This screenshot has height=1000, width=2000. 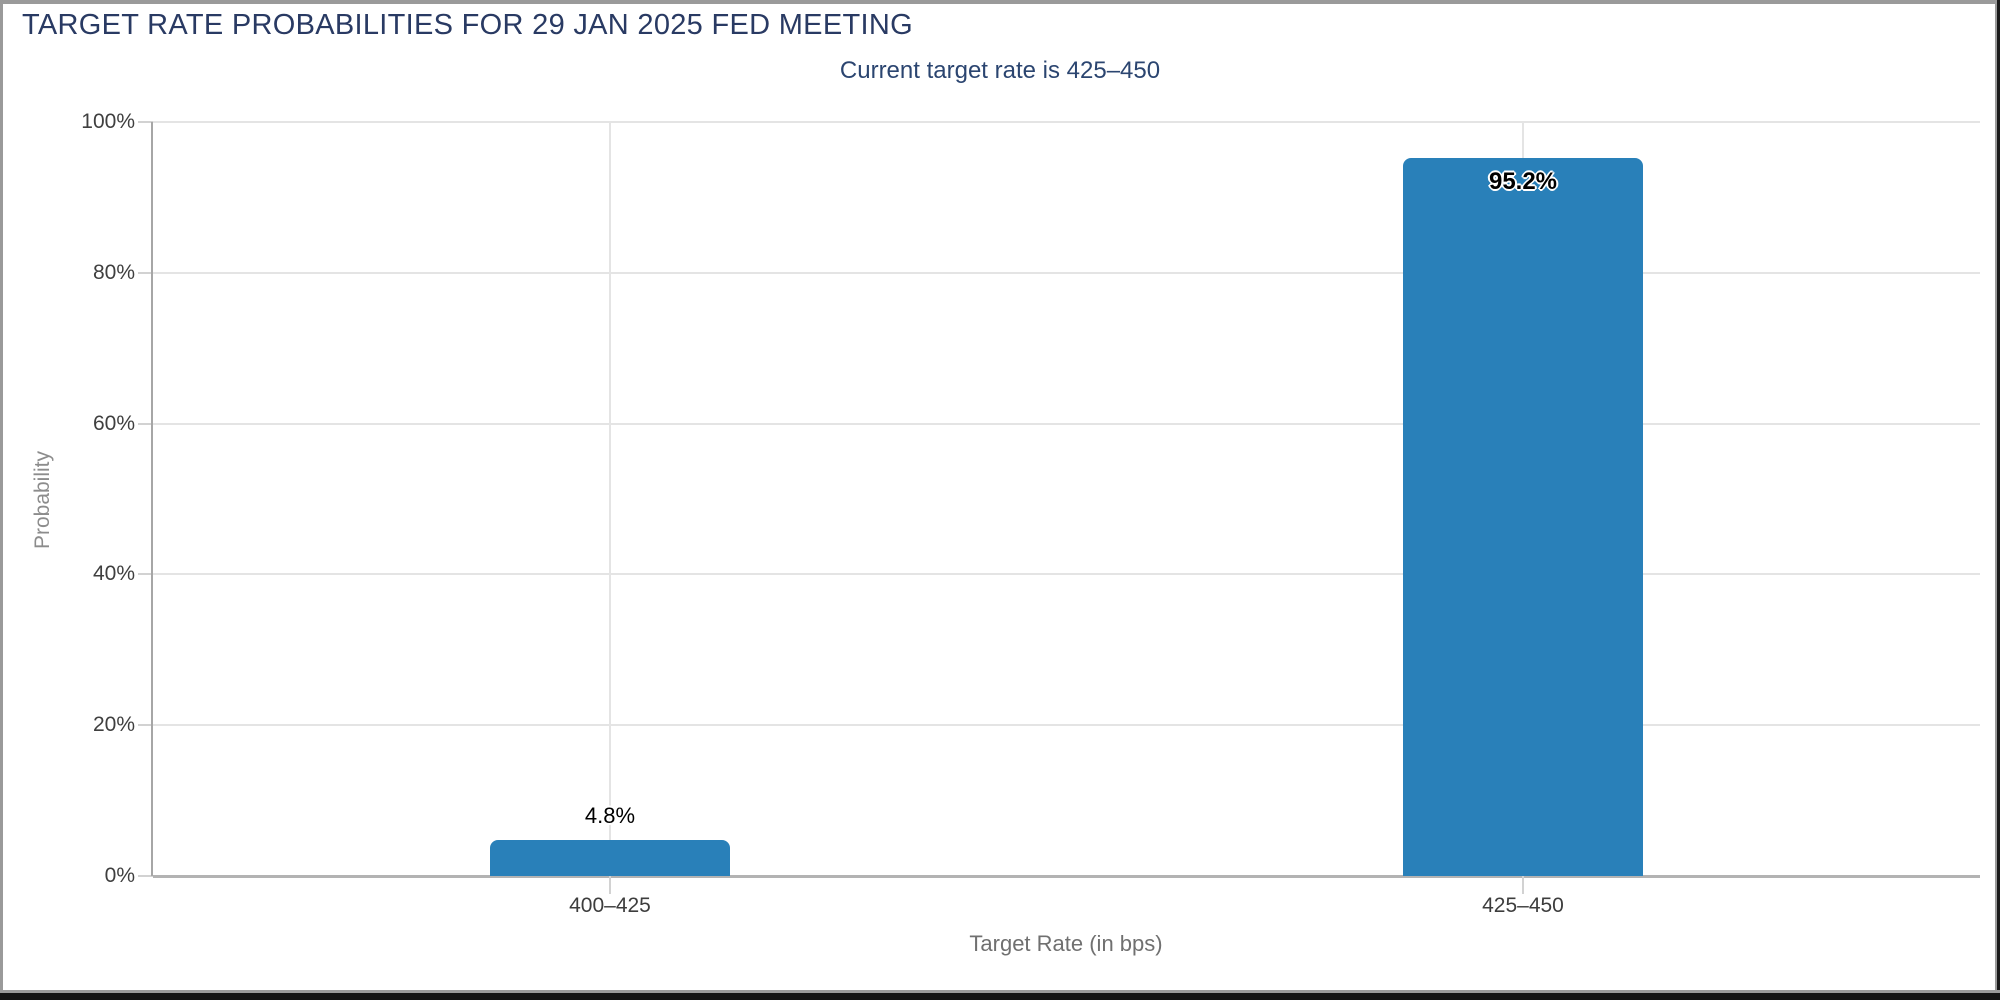 What do you see at coordinates (1523, 181) in the screenshot?
I see `bar-value-label-1: 95.2%` at bounding box center [1523, 181].